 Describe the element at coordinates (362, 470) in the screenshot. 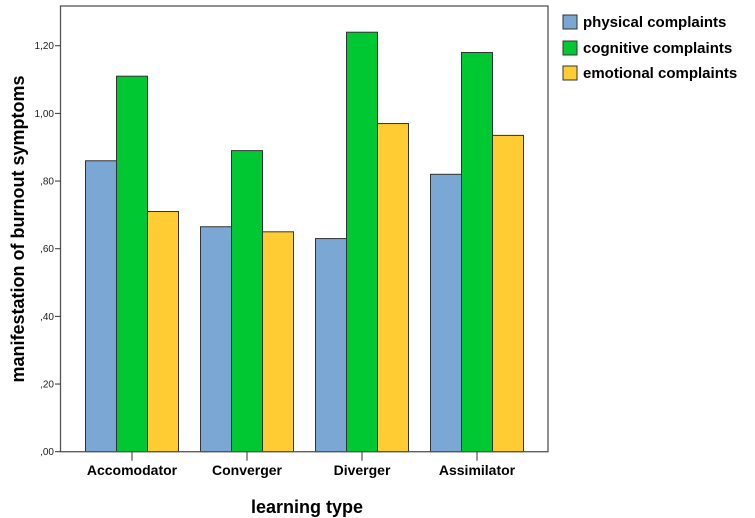

I see `x-tick-label: Diverger` at that location.